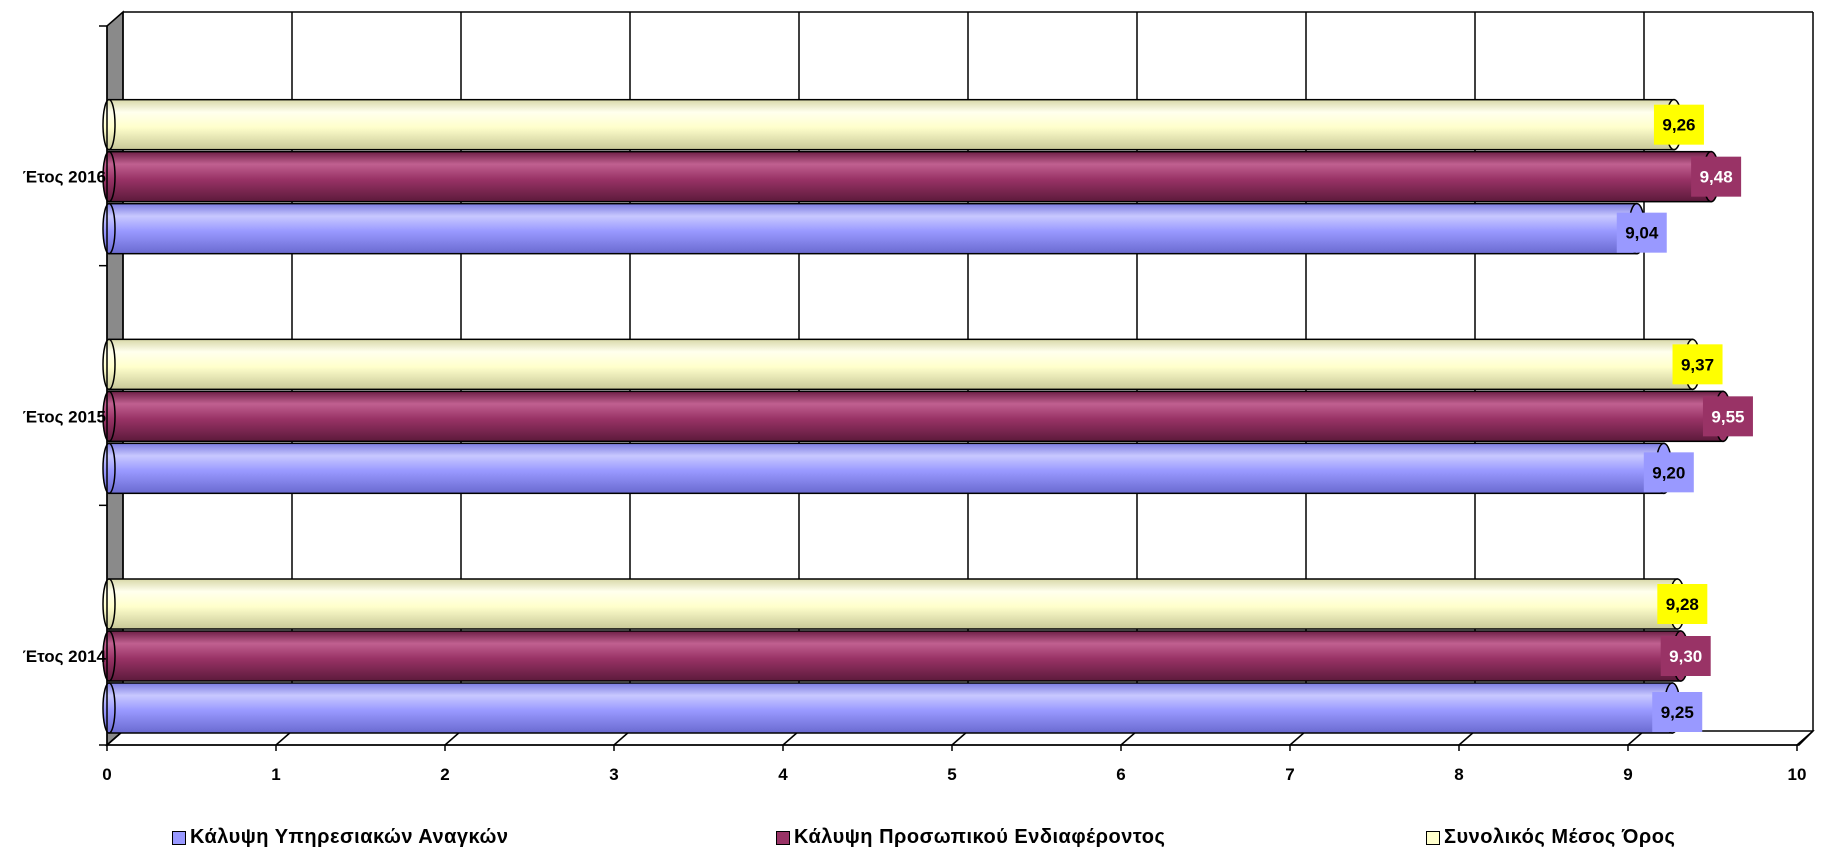 The image size is (1828, 854). I want to click on data-label: 9,48, so click(1716, 176).